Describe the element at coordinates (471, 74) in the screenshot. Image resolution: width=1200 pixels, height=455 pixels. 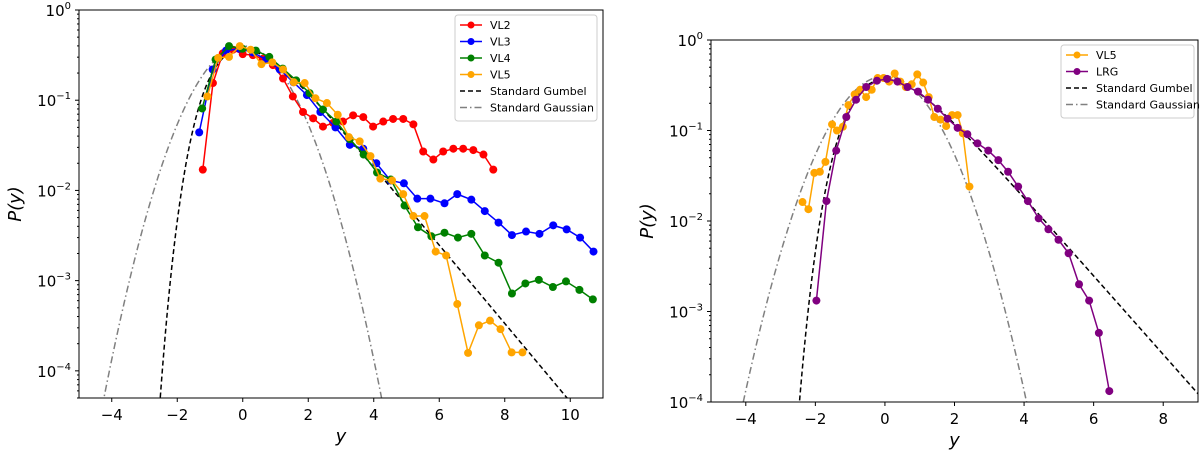
I see `legend-vl5-marker` at that location.